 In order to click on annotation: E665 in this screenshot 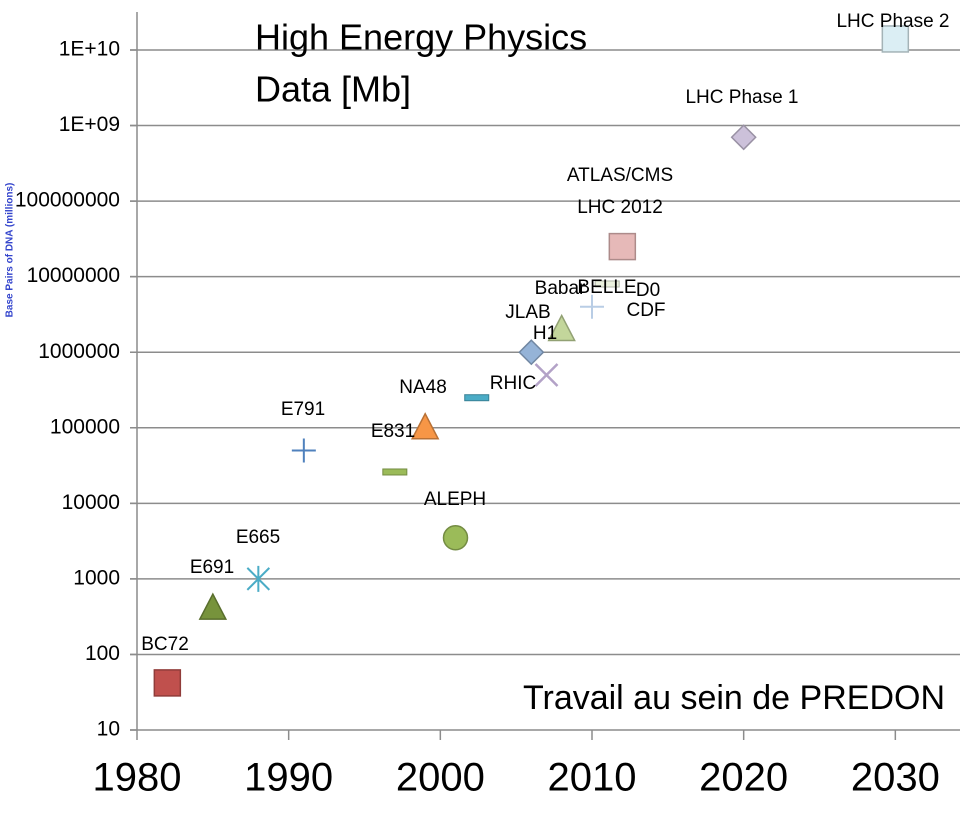, I will do `click(258, 537)`.